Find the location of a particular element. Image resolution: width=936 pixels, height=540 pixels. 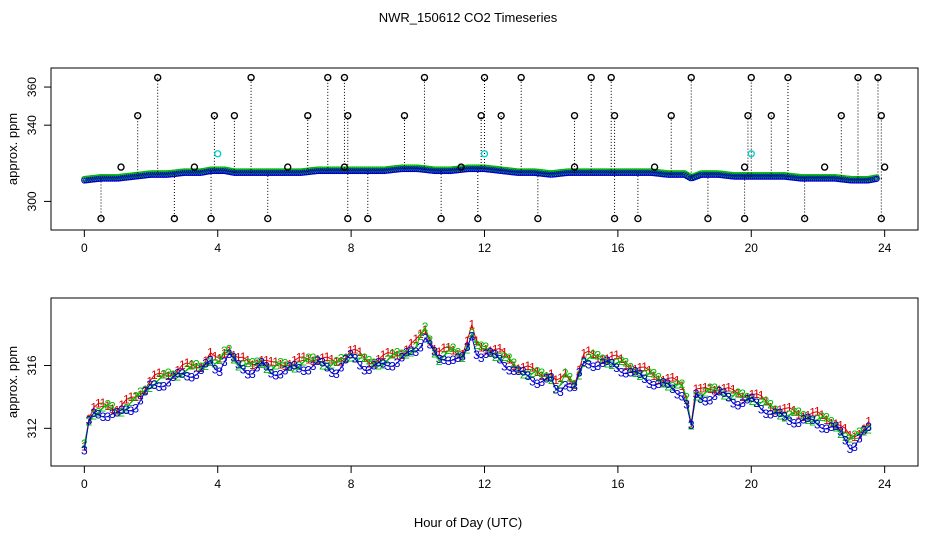

top-xtick-label: 16 is located at coordinates (618, 248).